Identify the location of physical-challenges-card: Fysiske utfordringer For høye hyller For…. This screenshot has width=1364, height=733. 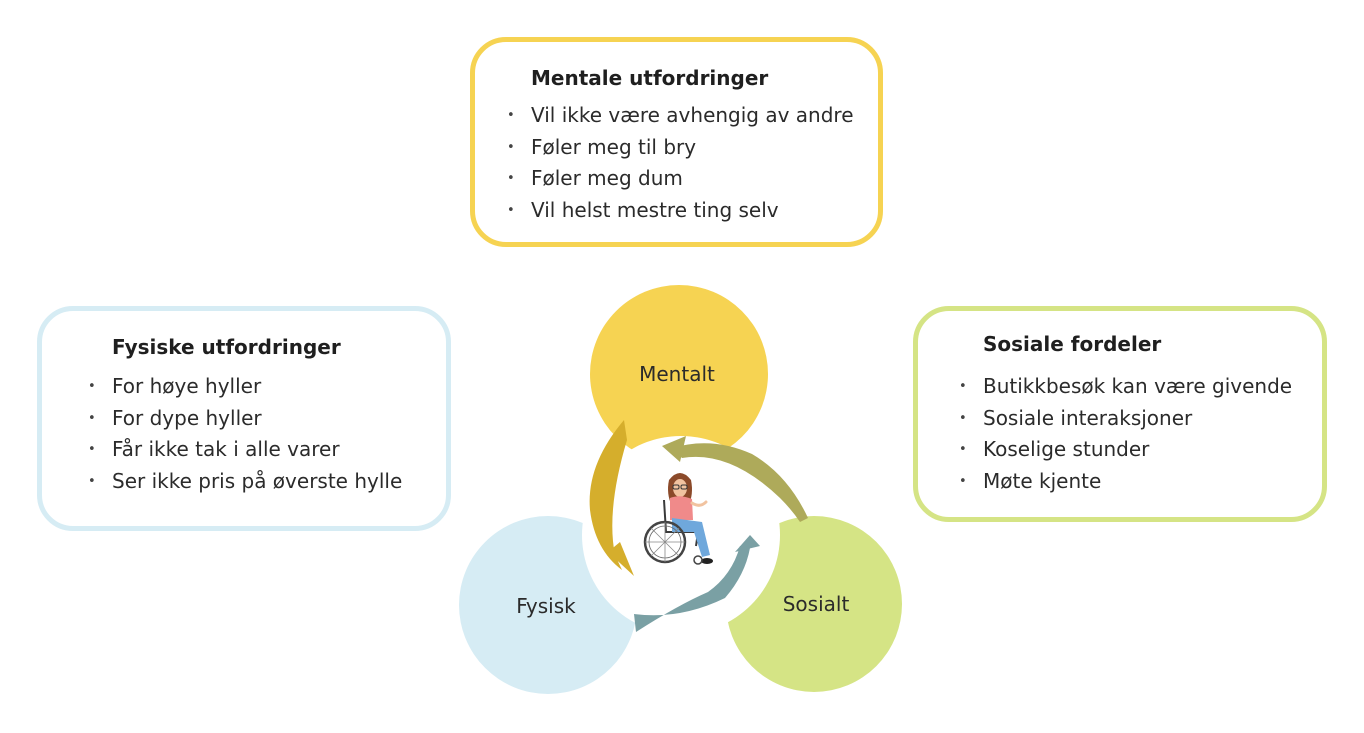
(244, 418).